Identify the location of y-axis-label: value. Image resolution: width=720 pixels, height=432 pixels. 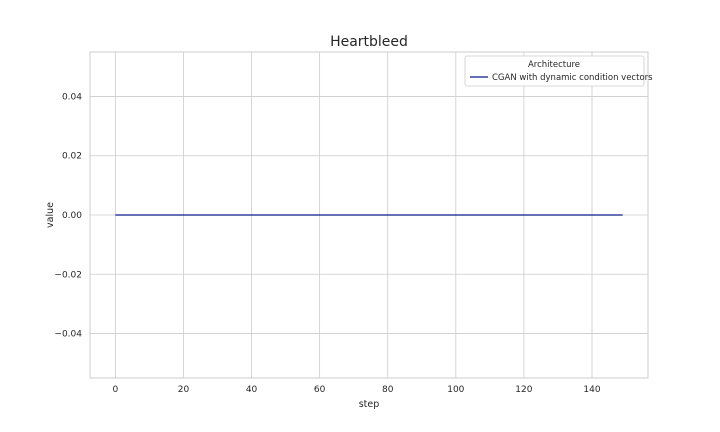
(50, 215).